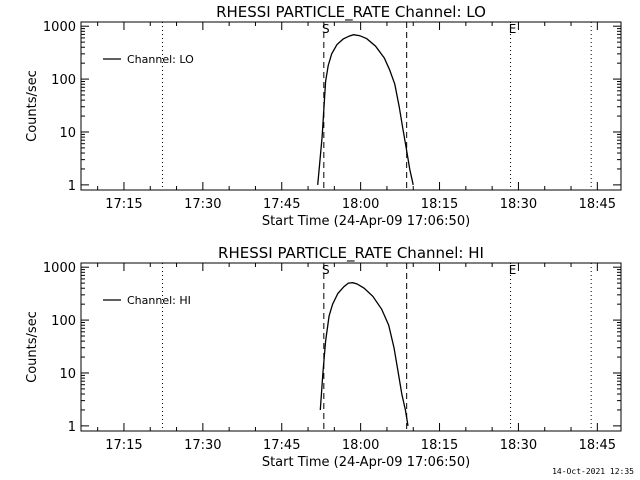 This screenshot has width=640, height=480. I want to click on legend-entry: Channel: LO, so click(160, 59).